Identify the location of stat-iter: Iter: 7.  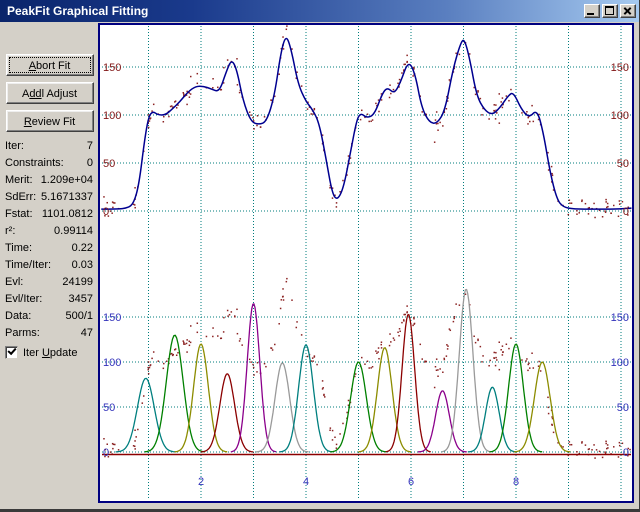
(49, 146).